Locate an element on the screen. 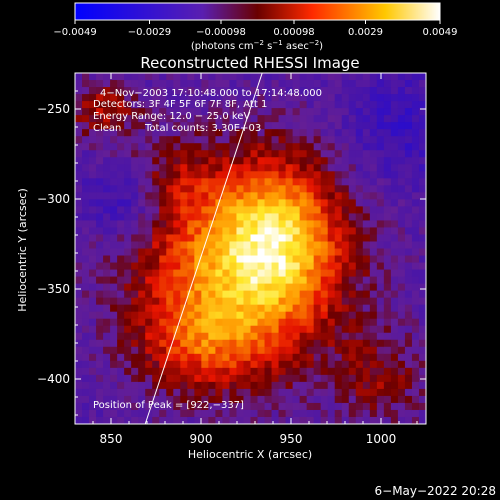  annotation-time-range: 4−Nov−2003 17:10:48.000 to 17:14:48.000 is located at coordinates (211, 93).